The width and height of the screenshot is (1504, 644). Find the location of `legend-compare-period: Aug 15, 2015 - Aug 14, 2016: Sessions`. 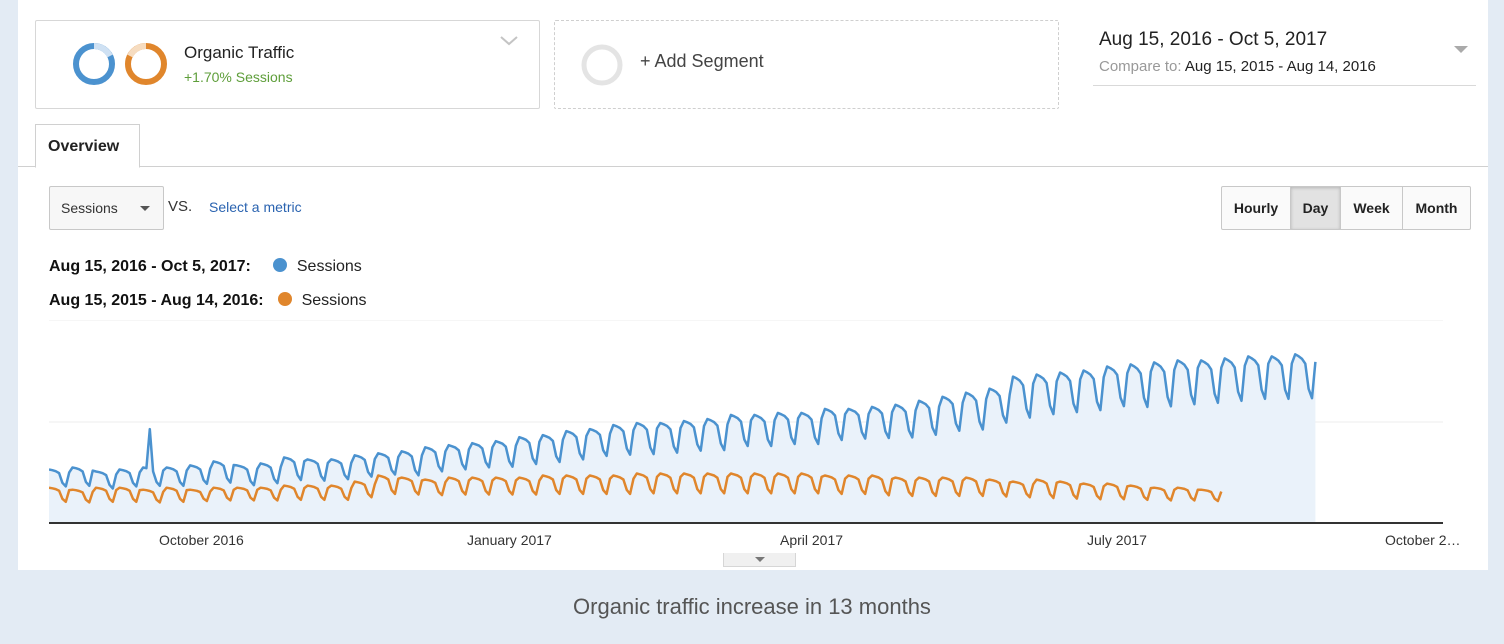

legend-compare-period: Aug 15, 2015 - Aug 14, 2016: Sessions is located at coordinates (208, 301).